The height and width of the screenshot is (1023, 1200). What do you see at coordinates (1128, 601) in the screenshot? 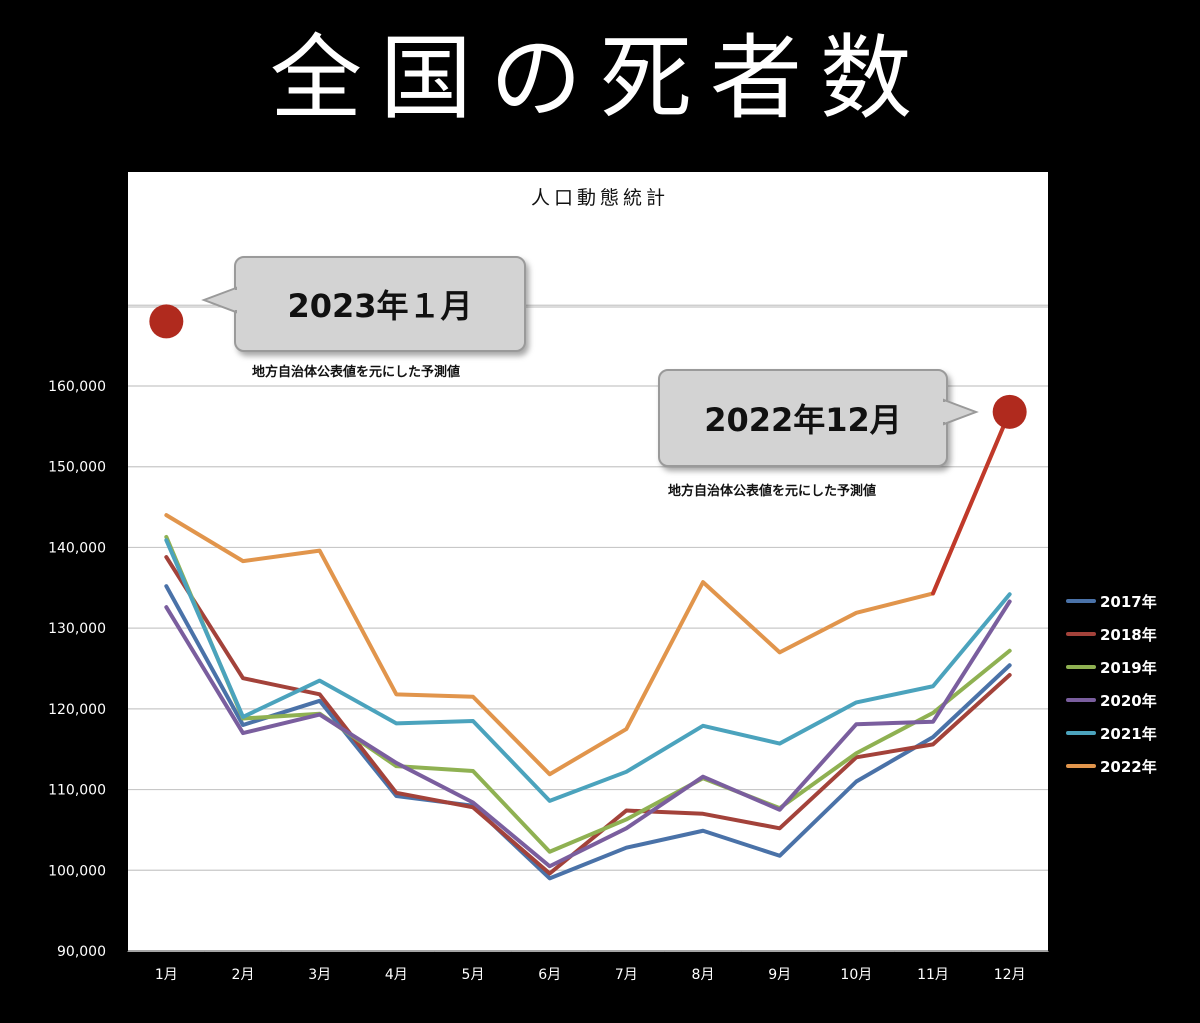
I see `legend-label: 2017年` at bounding box center [1128, 601].